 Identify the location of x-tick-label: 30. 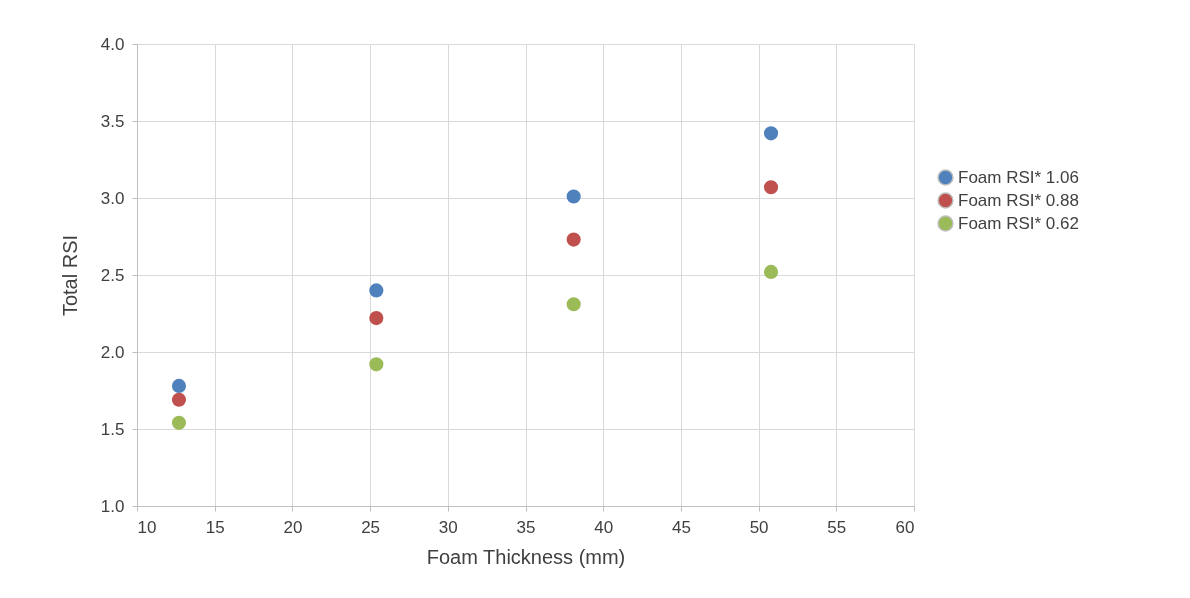
(448, 527).